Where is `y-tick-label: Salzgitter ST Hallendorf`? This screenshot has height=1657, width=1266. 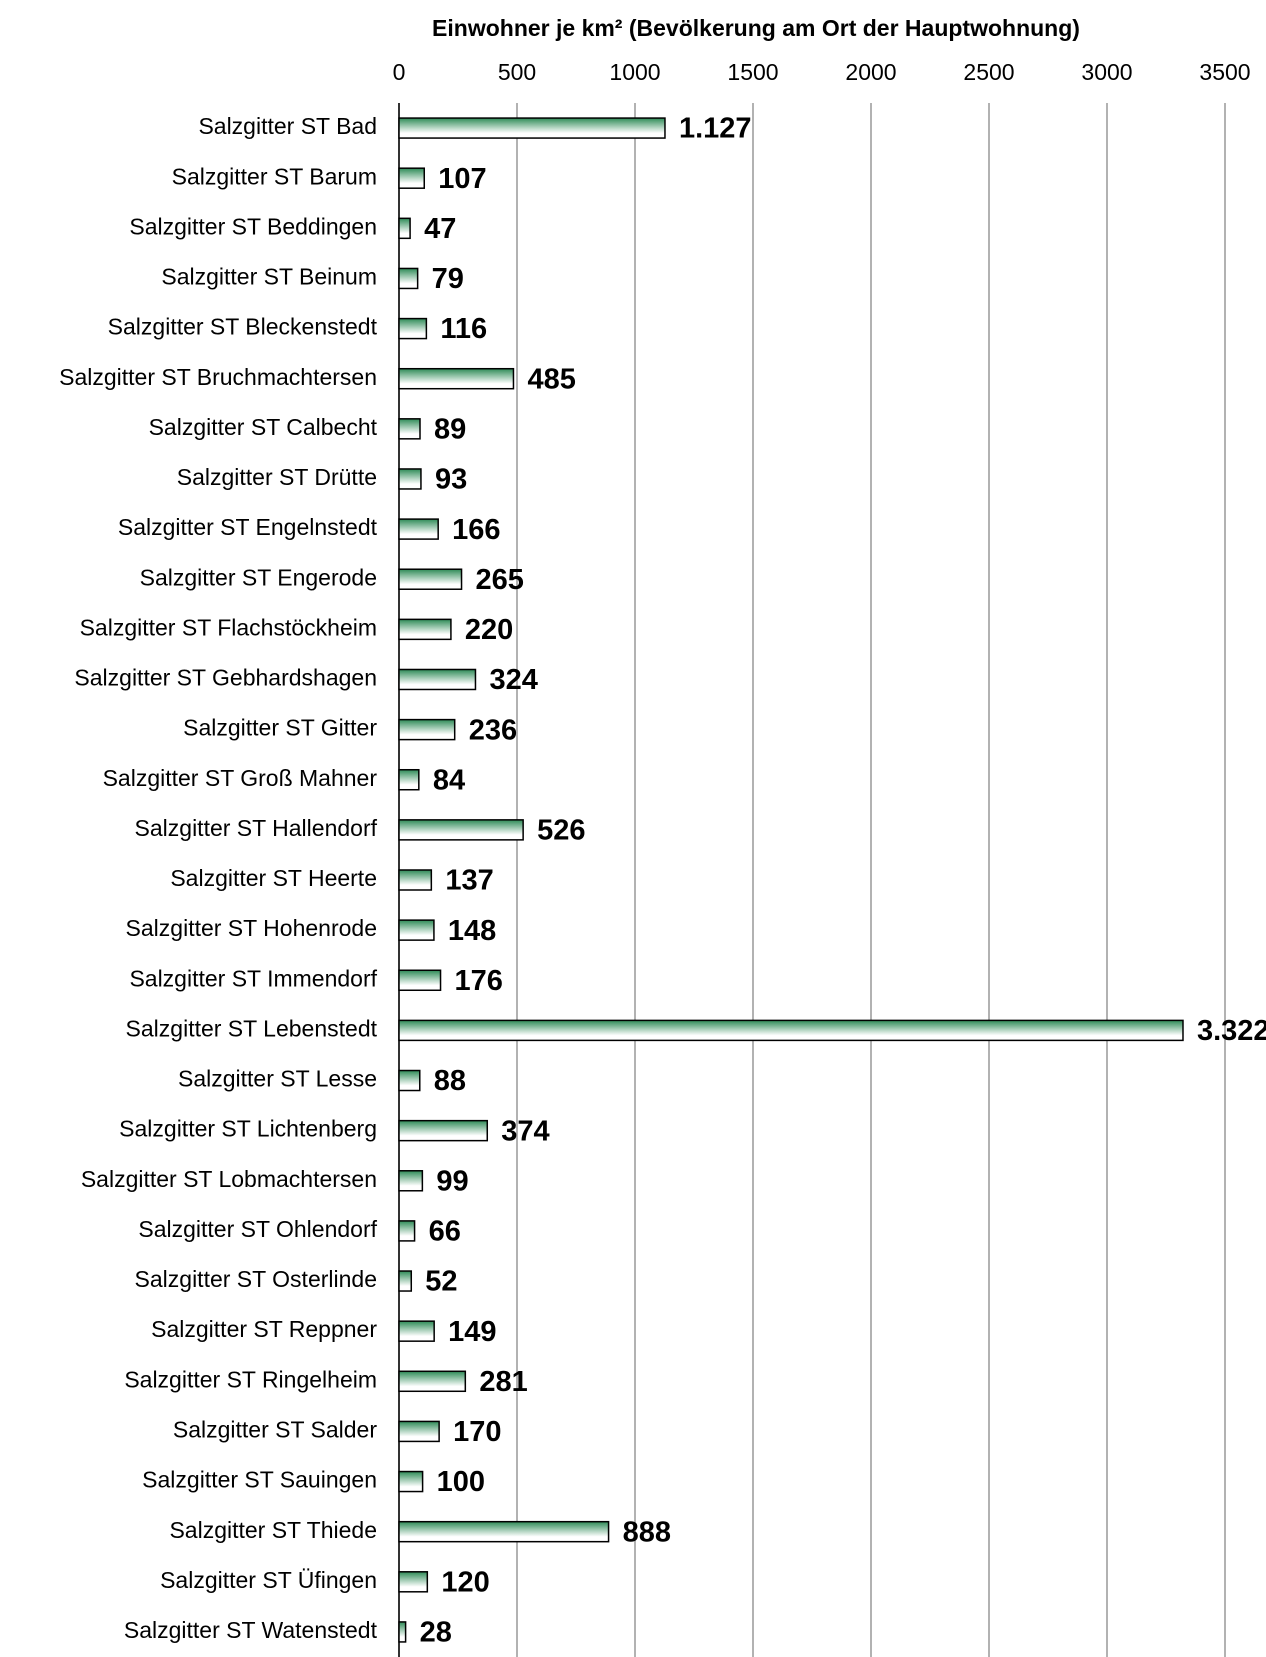
y-tick-label: Salzgitter ST Hallendorf is located at coordinates (256, 828).